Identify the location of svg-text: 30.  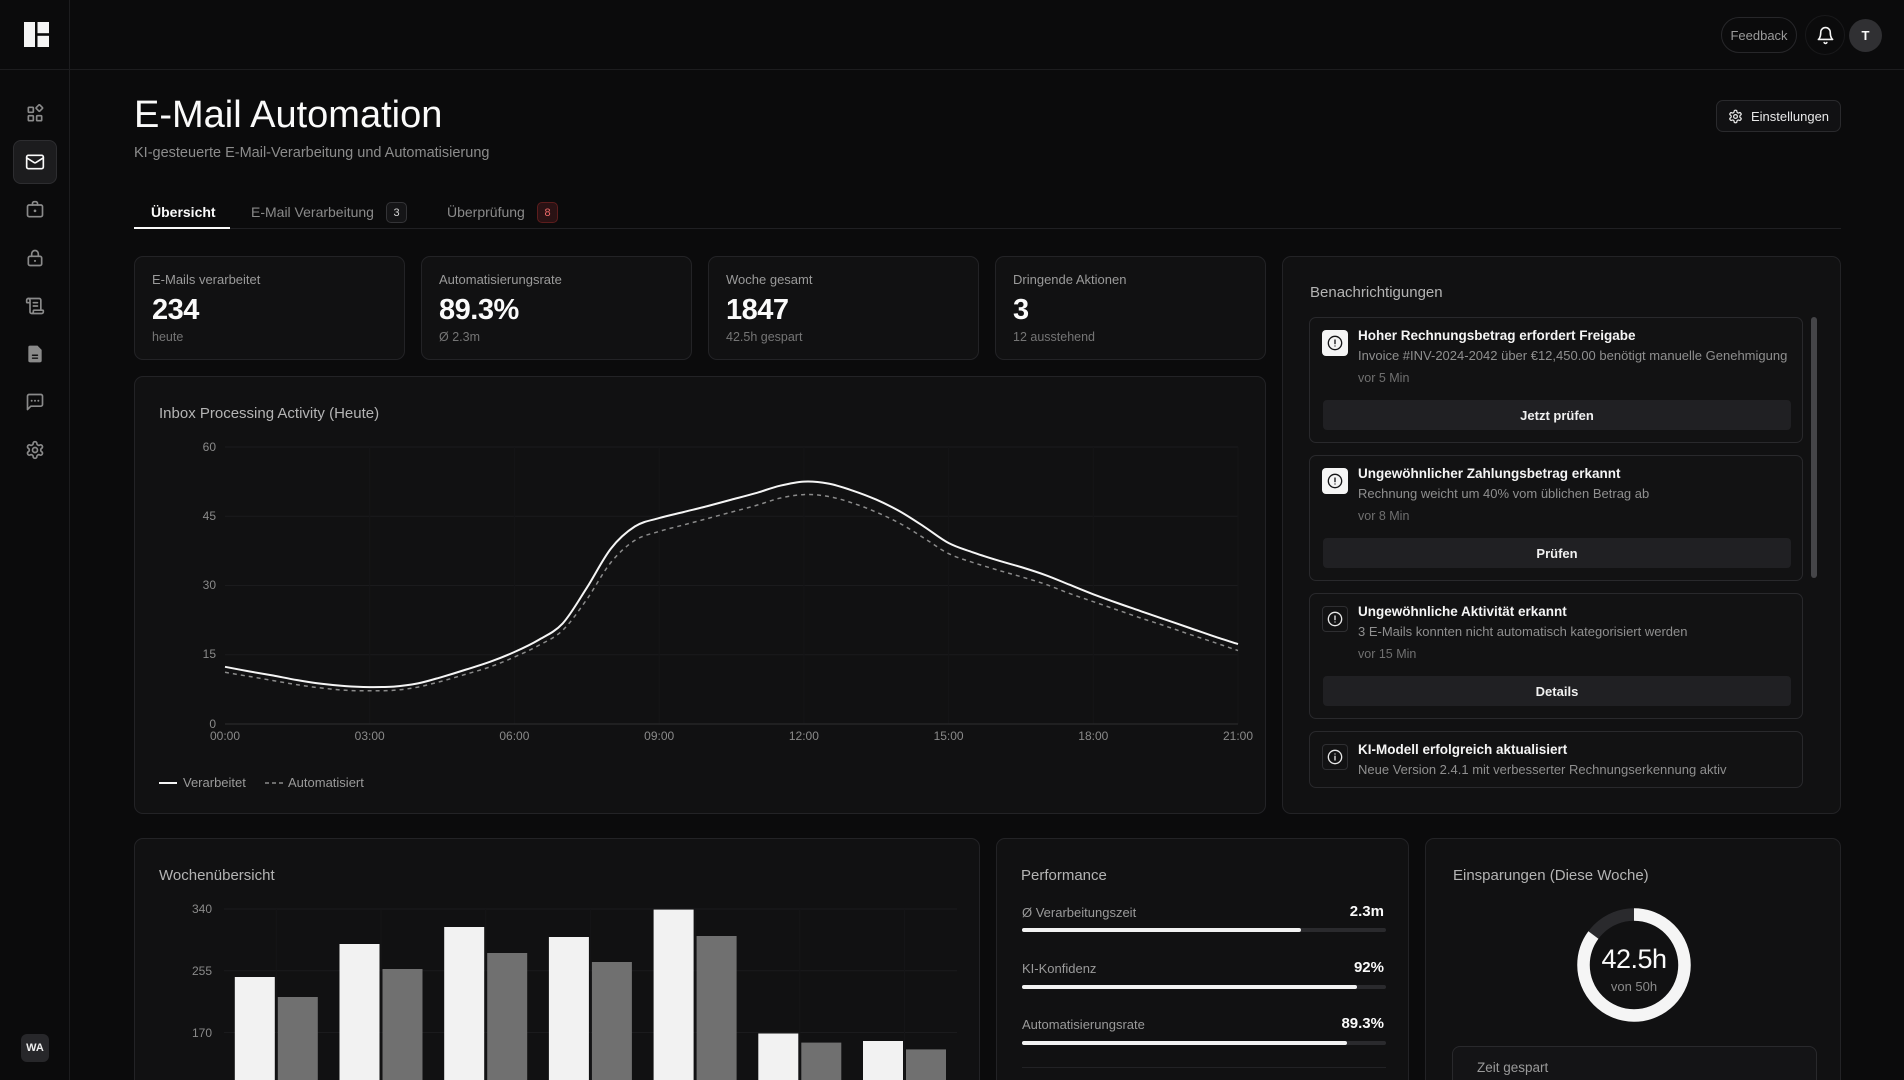
(210, 585).